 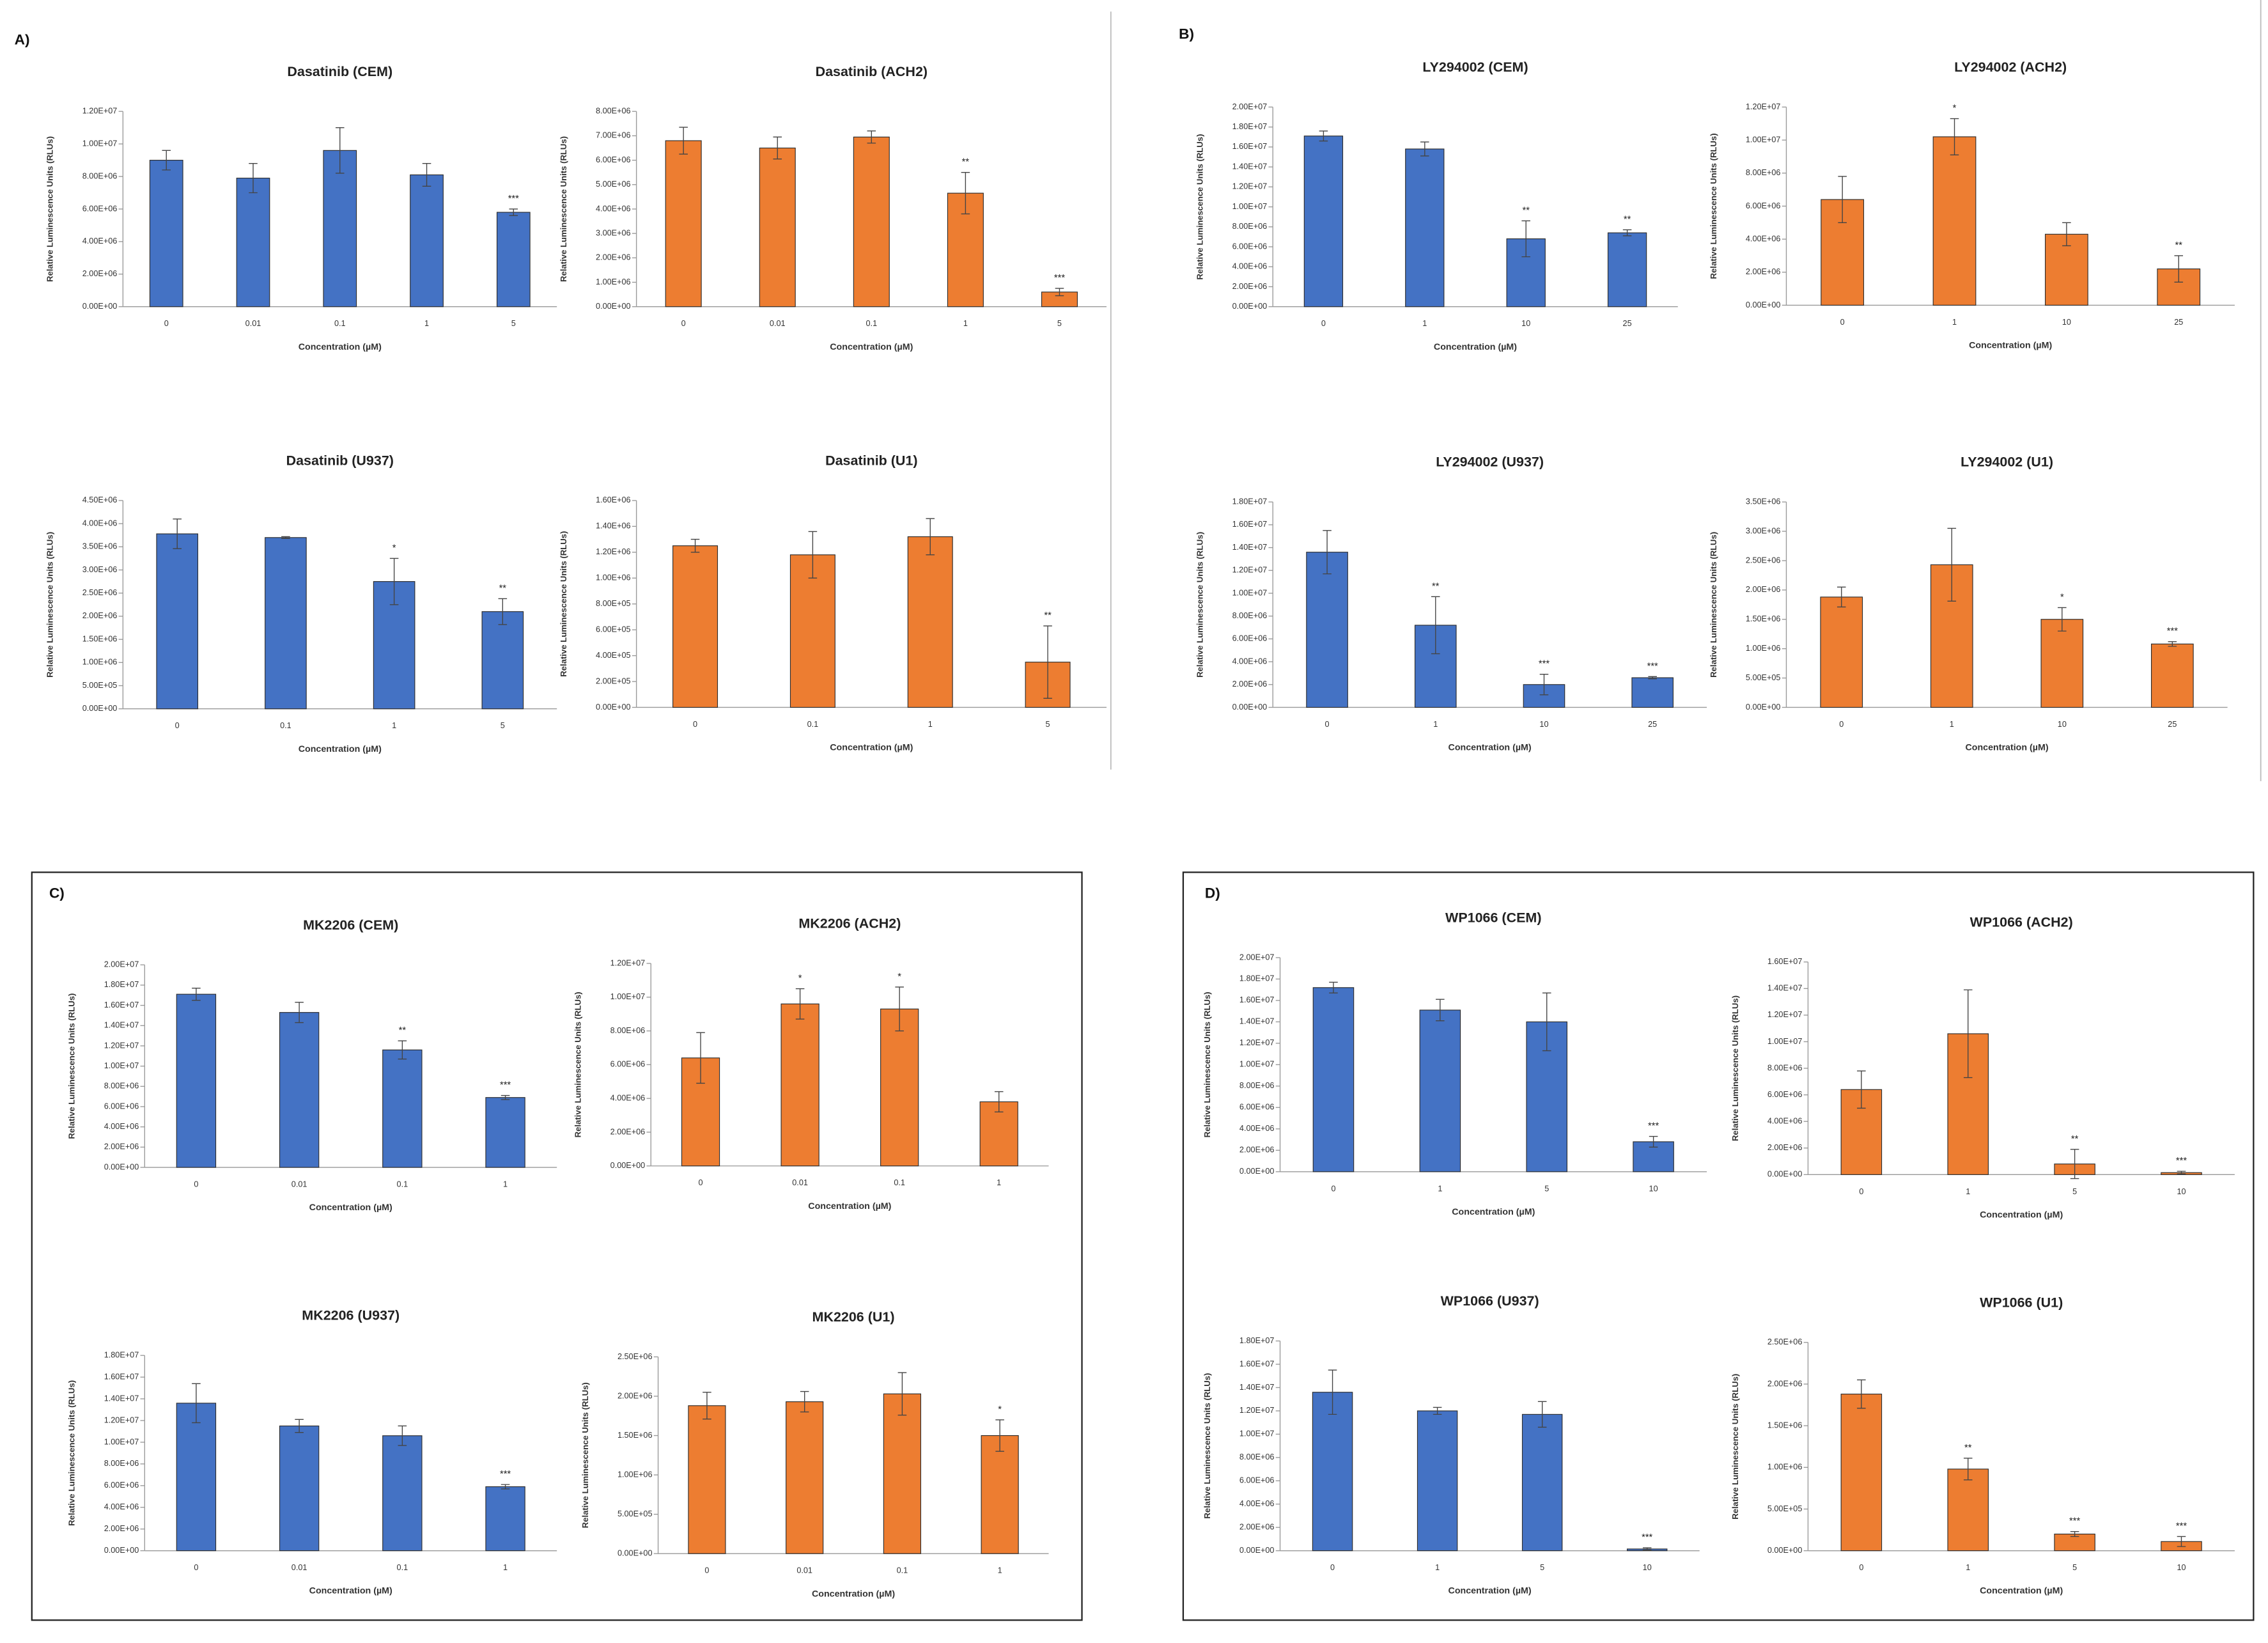 What do you see at coordinates (1493, 918) in the screenshot?
I see `chart-title: WP1066 (CEM)` at bounding box center [1493, 918].